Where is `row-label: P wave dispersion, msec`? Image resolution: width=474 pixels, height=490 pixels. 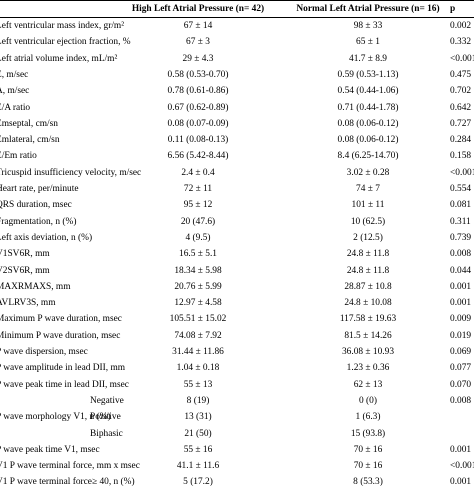 row-label: P wave dispersion, msec is located at coordinates (44, 352).